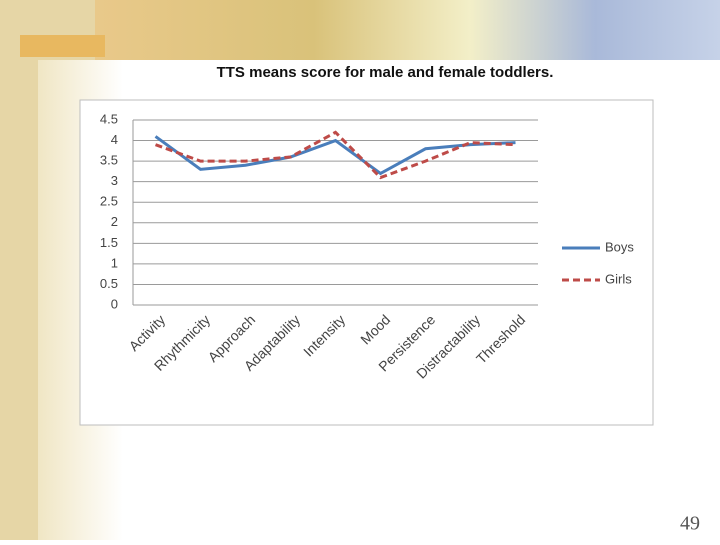 This screenshot has height=545, width=720. I want to click on legend-label: Girls, so click(618, 278).